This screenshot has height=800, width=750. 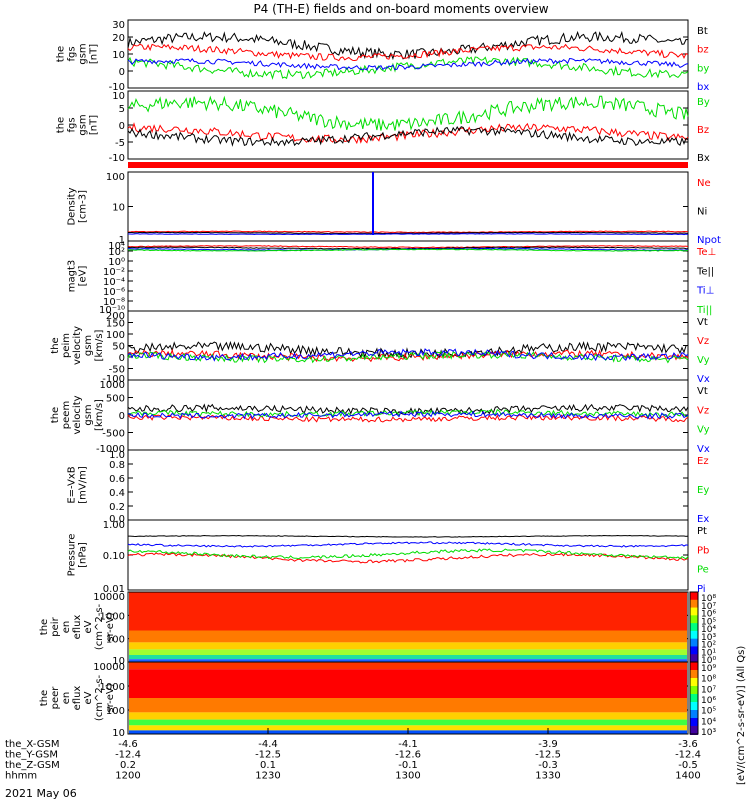 What do you see at coordinates (388, 557) in the screenshot?
I see `panel-pressure: 1.00 0.10 0.01 Pressure [nPa] Pt Pb Pe Pi` at bounding box center [388, 557].